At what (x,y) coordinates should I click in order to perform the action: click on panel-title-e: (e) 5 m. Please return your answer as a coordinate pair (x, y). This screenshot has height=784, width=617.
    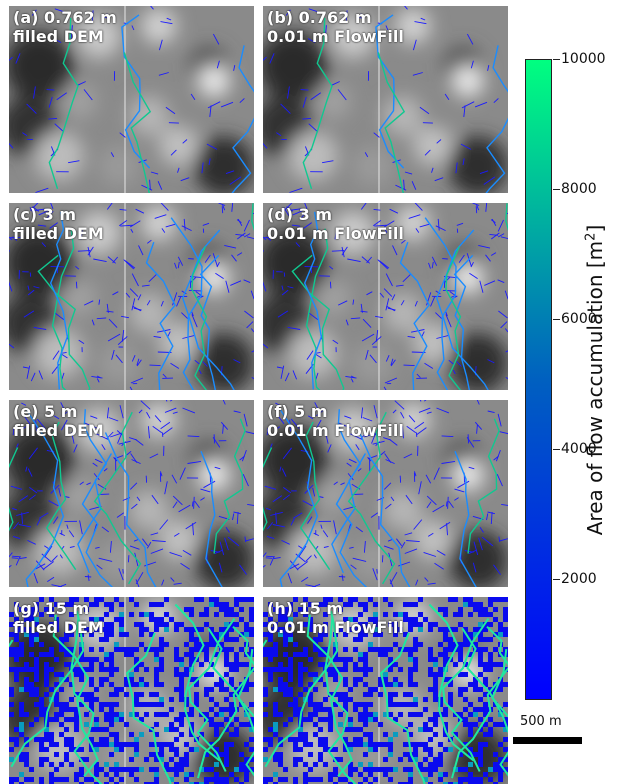
    Looking at the image, I should click on (45, 411).